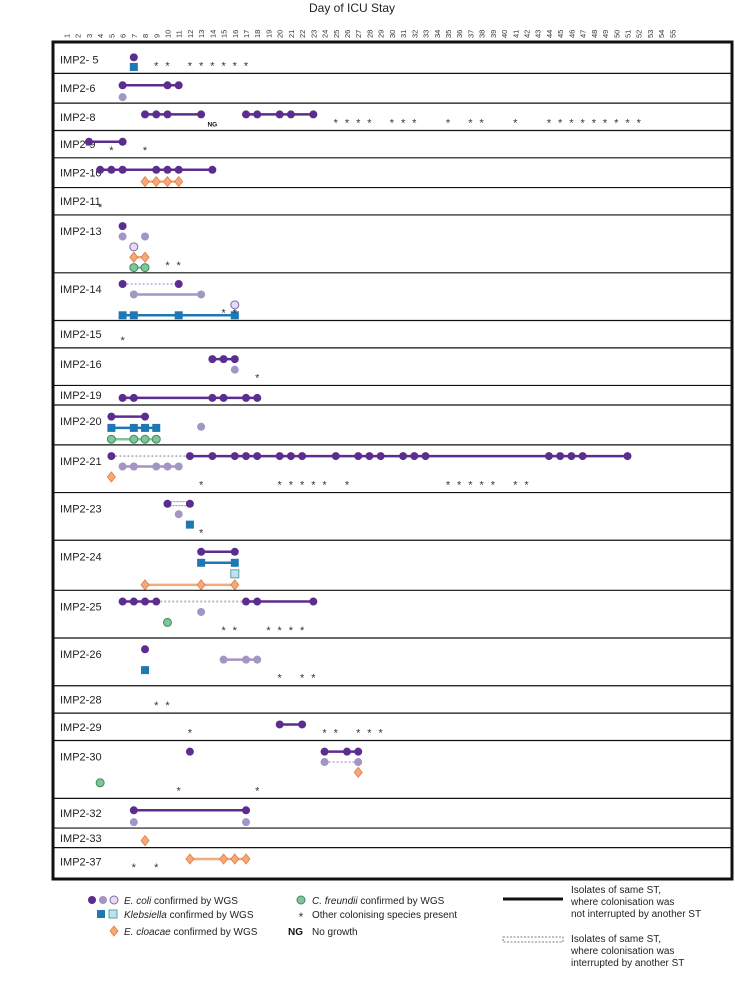 The width and height of the screenshot is (735, 983). I want to click on x-tick-label: 10, so click(167, 34).